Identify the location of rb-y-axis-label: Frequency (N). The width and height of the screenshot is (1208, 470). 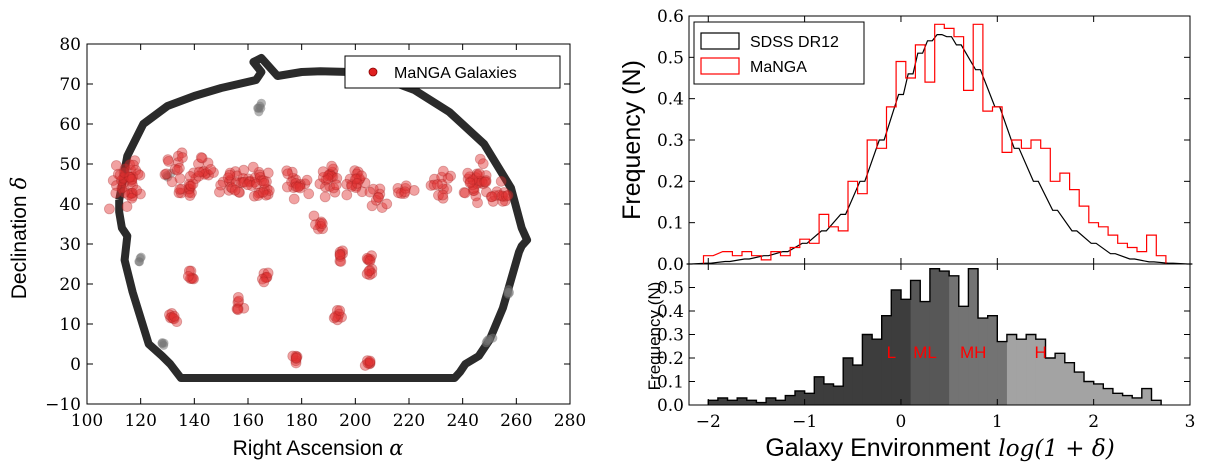
(654, 336).